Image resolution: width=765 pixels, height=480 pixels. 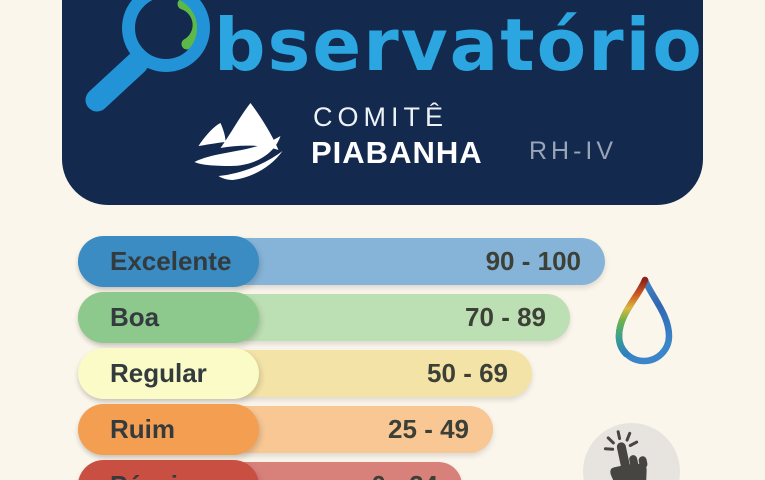 I want to click on label-pill: Ruim, so click(x=168, y=429).